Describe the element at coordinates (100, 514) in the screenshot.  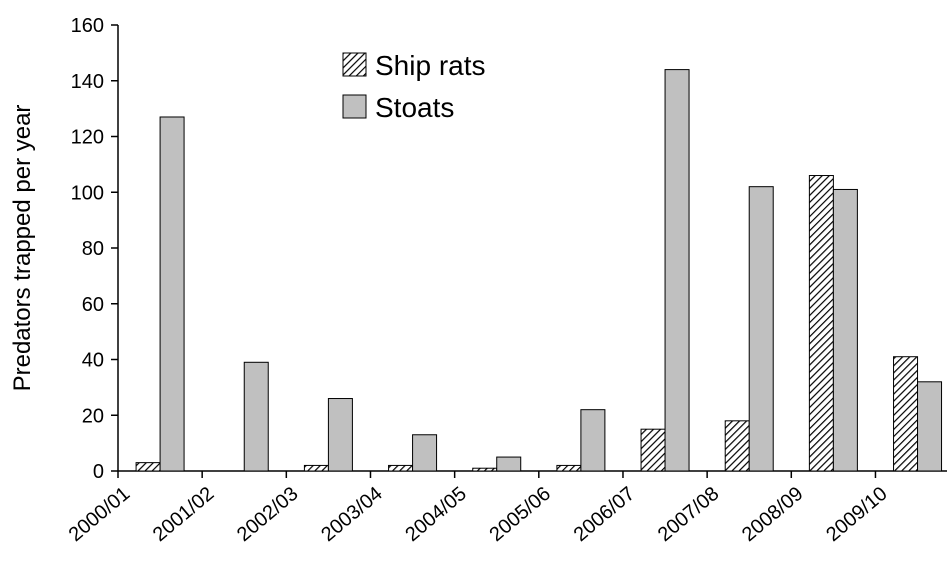
I see `x-tick-label: 2000/01` at that location.